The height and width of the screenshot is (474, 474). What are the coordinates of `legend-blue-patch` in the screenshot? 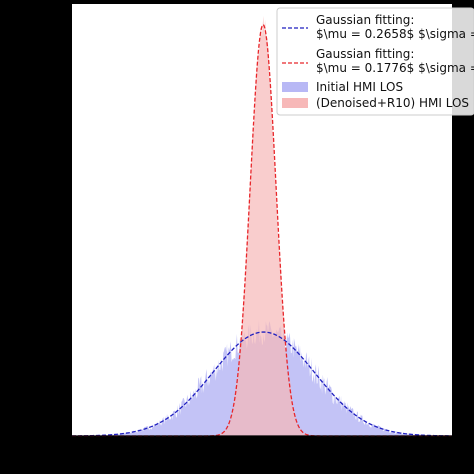 It's located at (295, 87).